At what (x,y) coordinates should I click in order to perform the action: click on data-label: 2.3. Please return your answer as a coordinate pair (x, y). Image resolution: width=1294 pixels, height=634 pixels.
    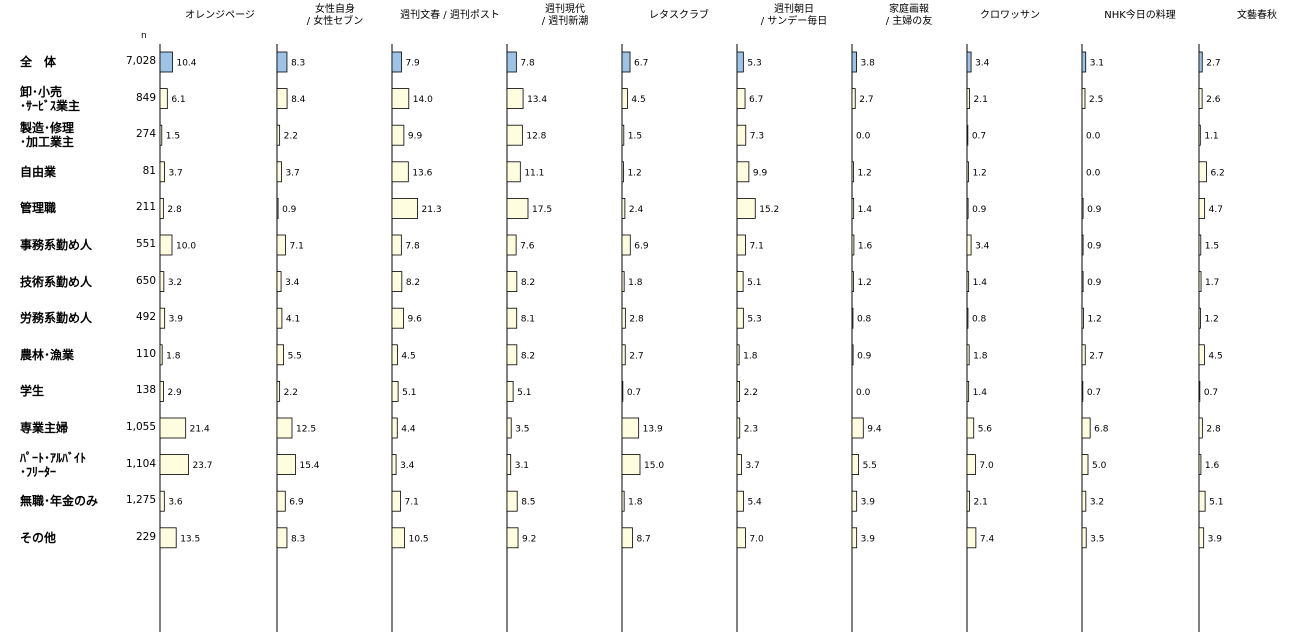
    Looking at the image, I should click on (751, 430).